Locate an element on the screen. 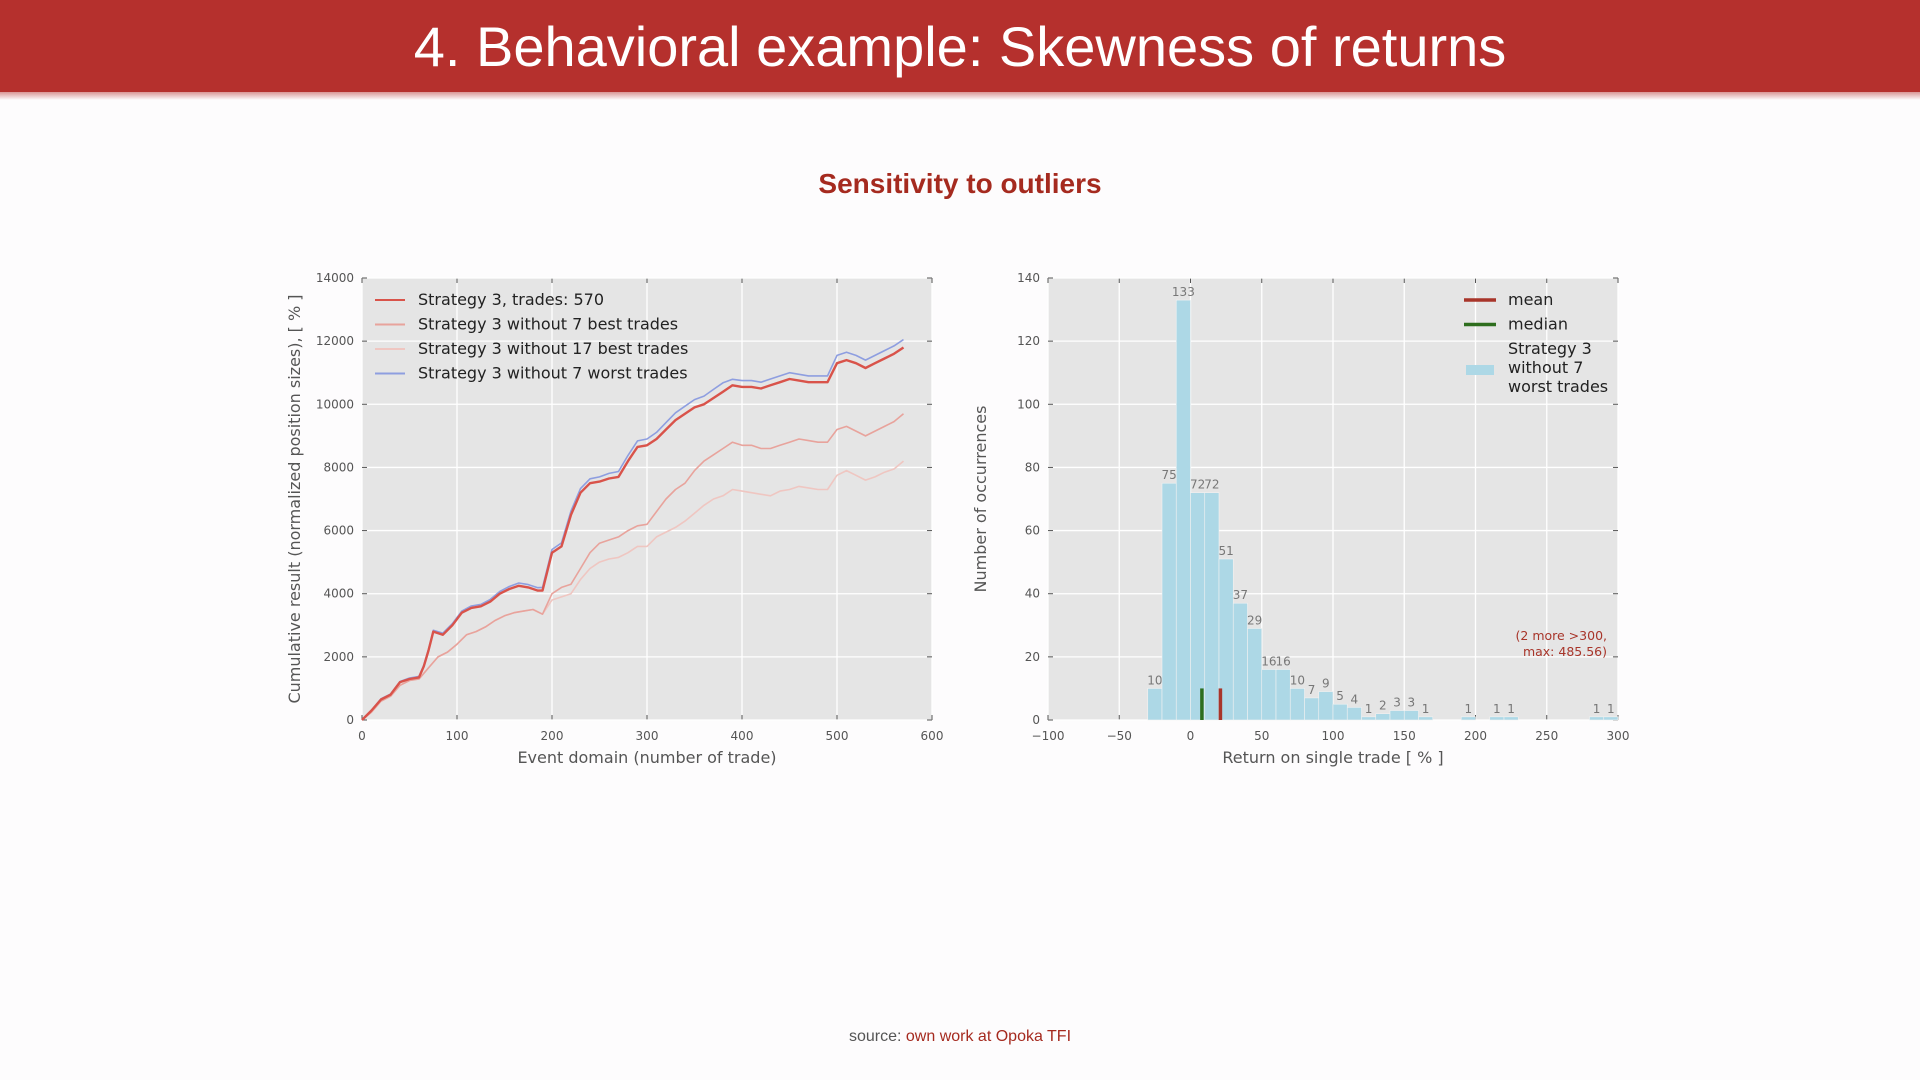 This screenshot has width=1920, height=1080. bar-count-label-15: 1 is located at coordinates (1369, 709).